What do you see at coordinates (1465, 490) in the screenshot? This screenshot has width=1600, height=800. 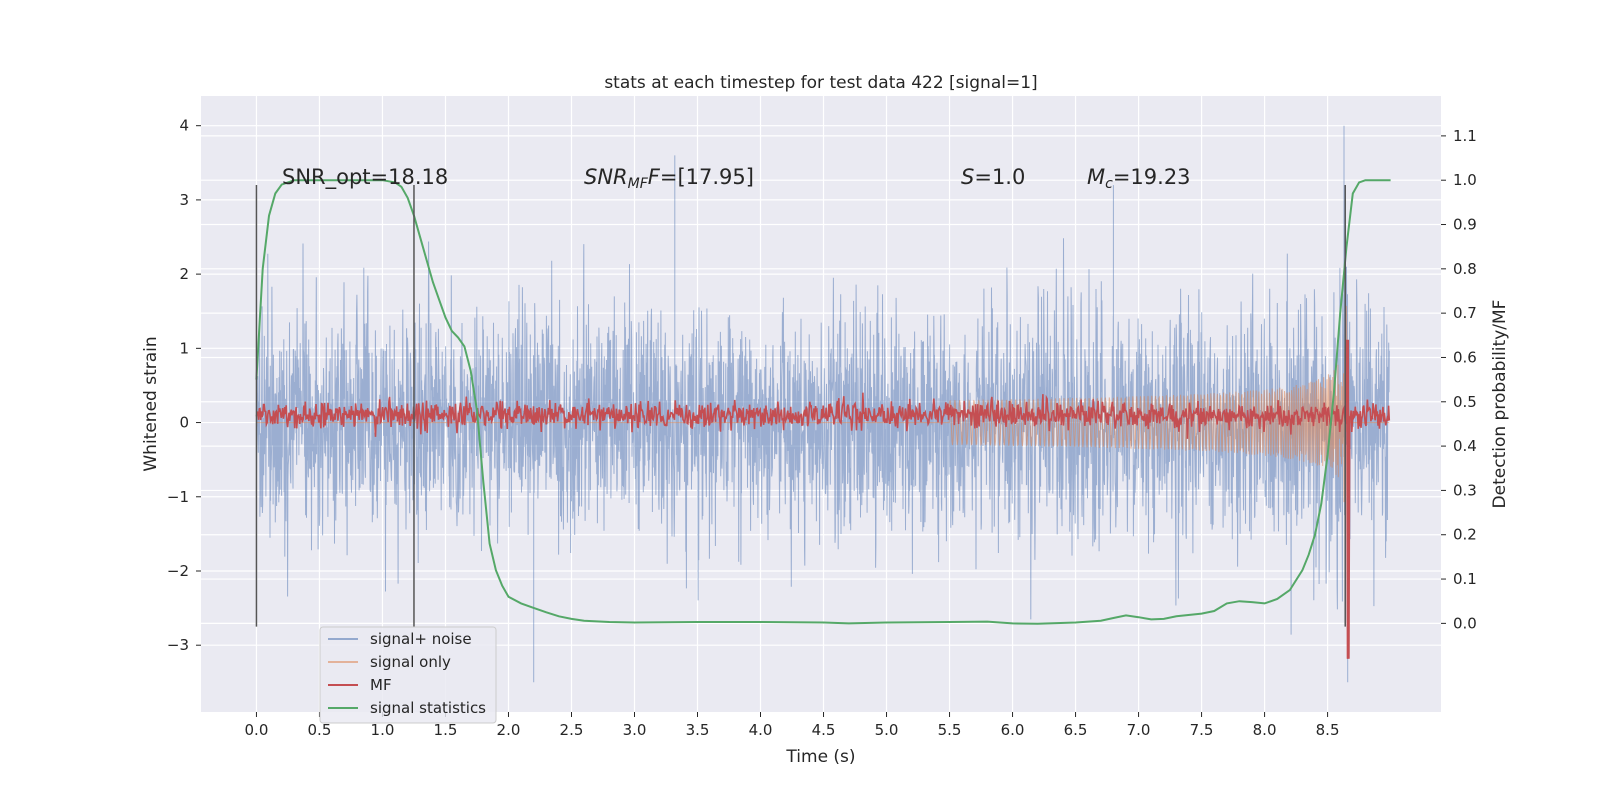 I see `y-right-tick-label: 0.3` at bounding box center [1465, 490].